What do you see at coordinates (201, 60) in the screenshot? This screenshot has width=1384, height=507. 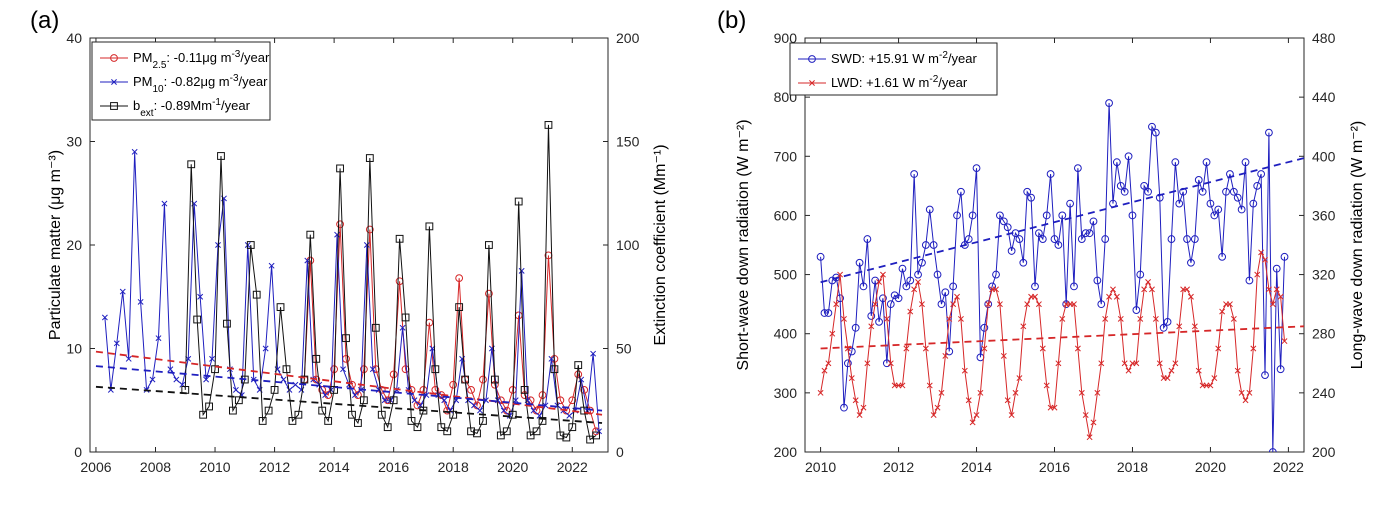 I see `legend-entry-0: PM2.5: -0.11μg m-3/year` at bounding box center [201, 60].